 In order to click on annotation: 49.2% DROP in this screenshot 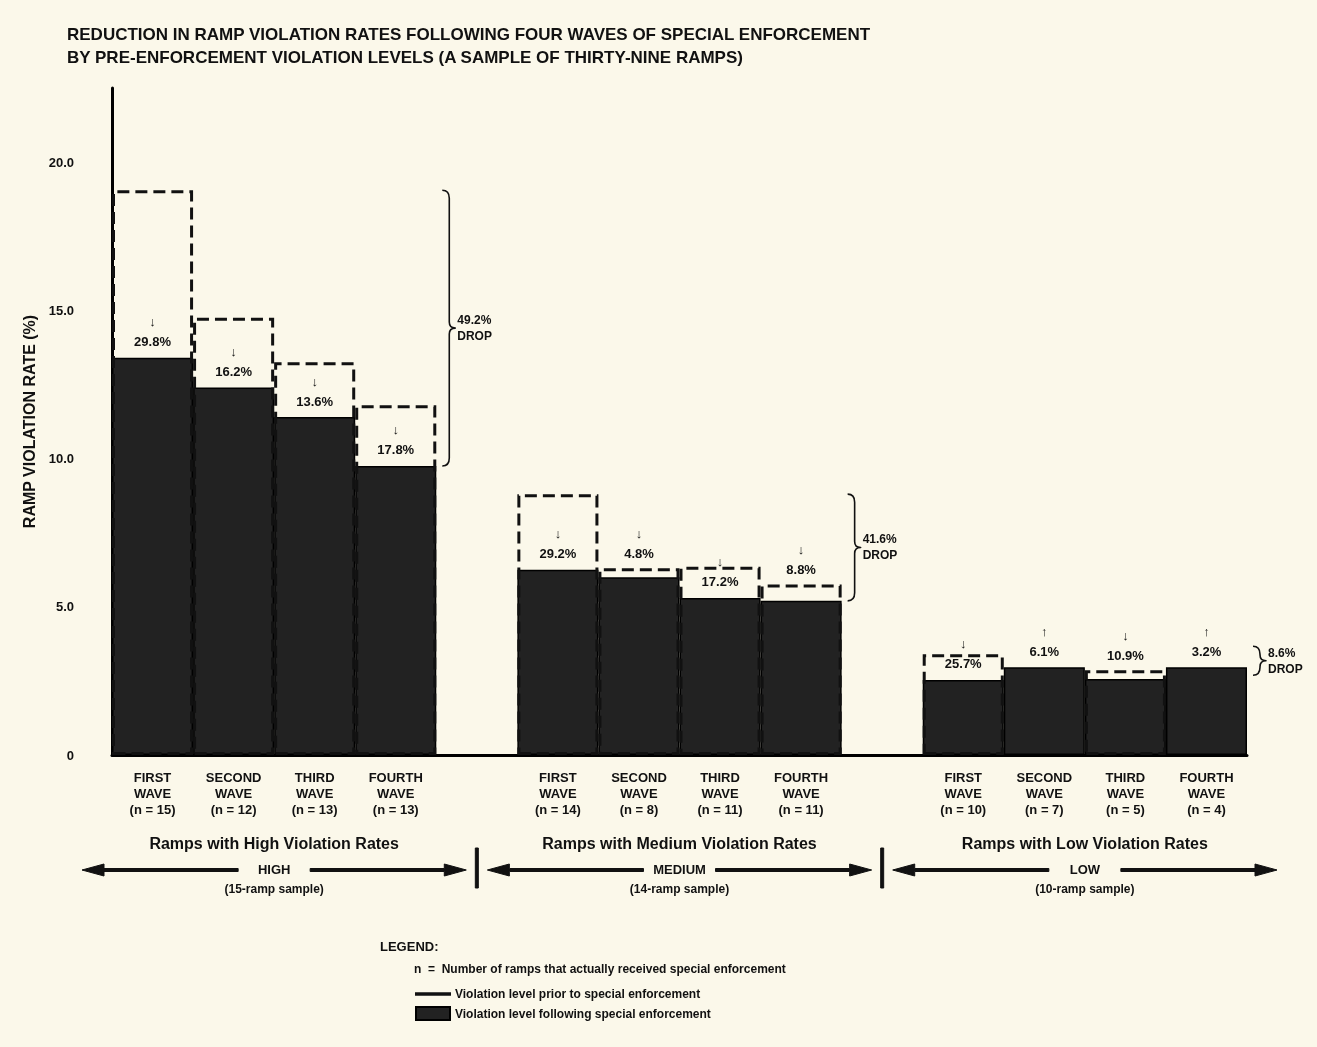, I will do `click(474, 328)`.